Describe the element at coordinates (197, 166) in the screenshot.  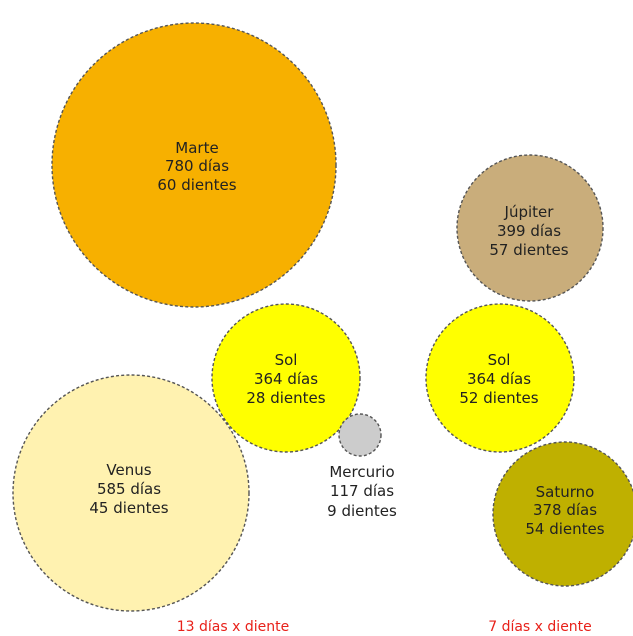
I see `marte-days: 780 días` at that location.